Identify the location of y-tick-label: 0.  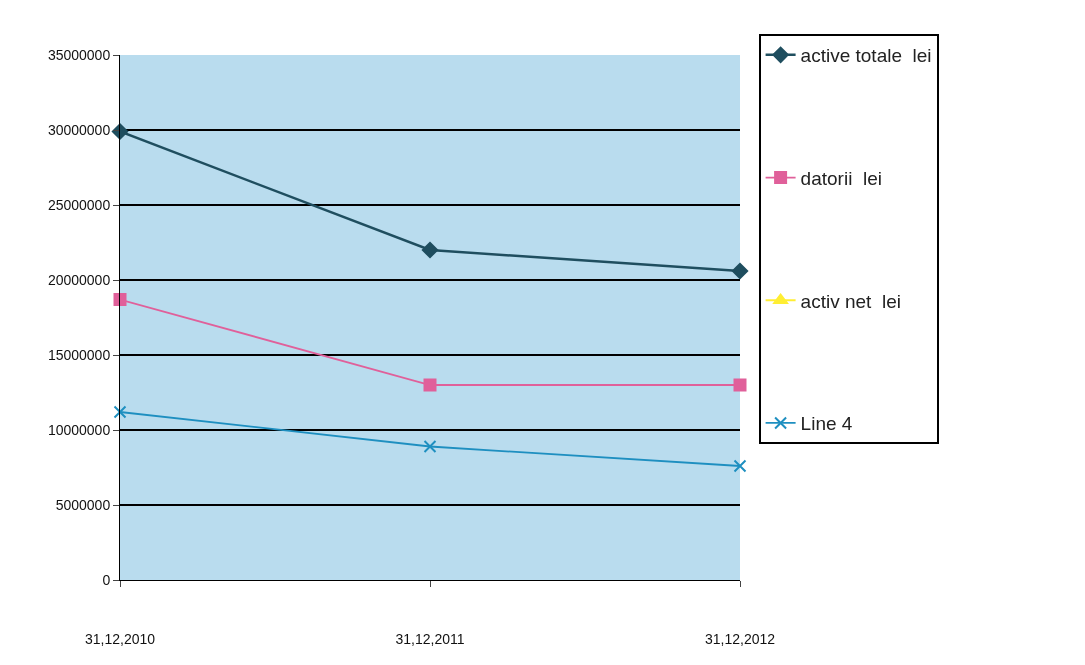
(106, 579).